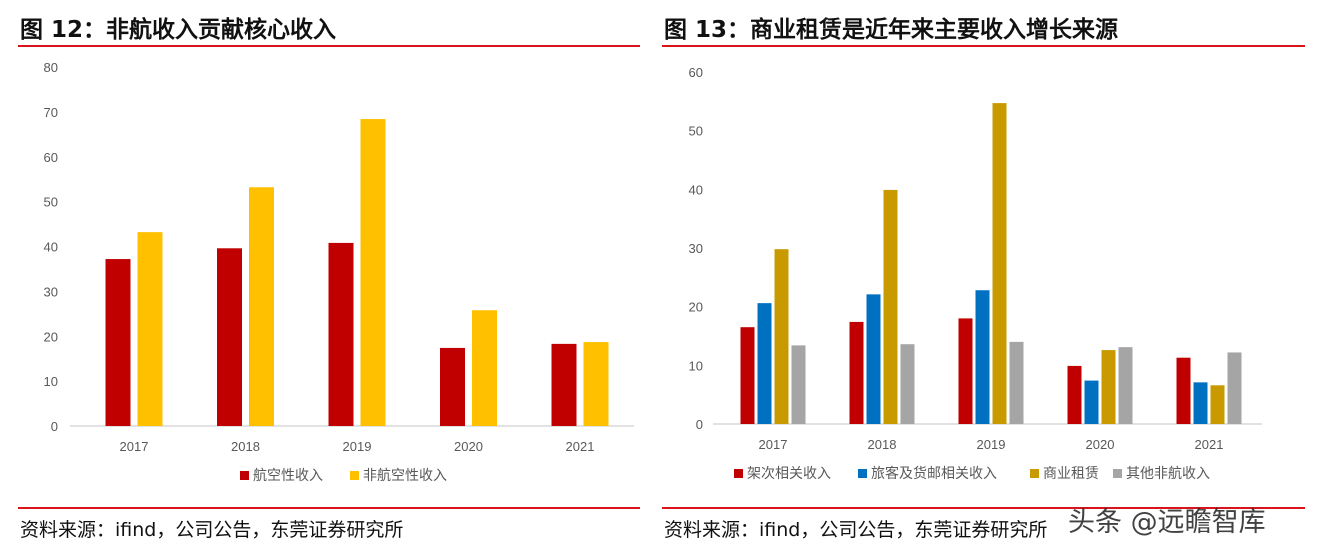  What do you see at coordinates (1200, 403) in the screenshot?
I see `bar-2021-旅客及货邮相关收入` at bounding box center [1200, 403].